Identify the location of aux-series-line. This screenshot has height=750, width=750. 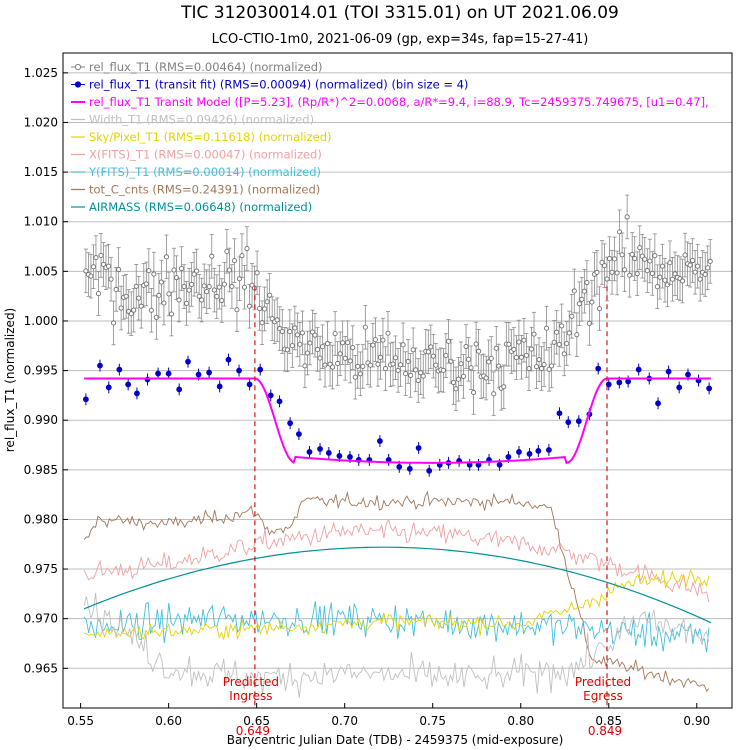
(396, 627).